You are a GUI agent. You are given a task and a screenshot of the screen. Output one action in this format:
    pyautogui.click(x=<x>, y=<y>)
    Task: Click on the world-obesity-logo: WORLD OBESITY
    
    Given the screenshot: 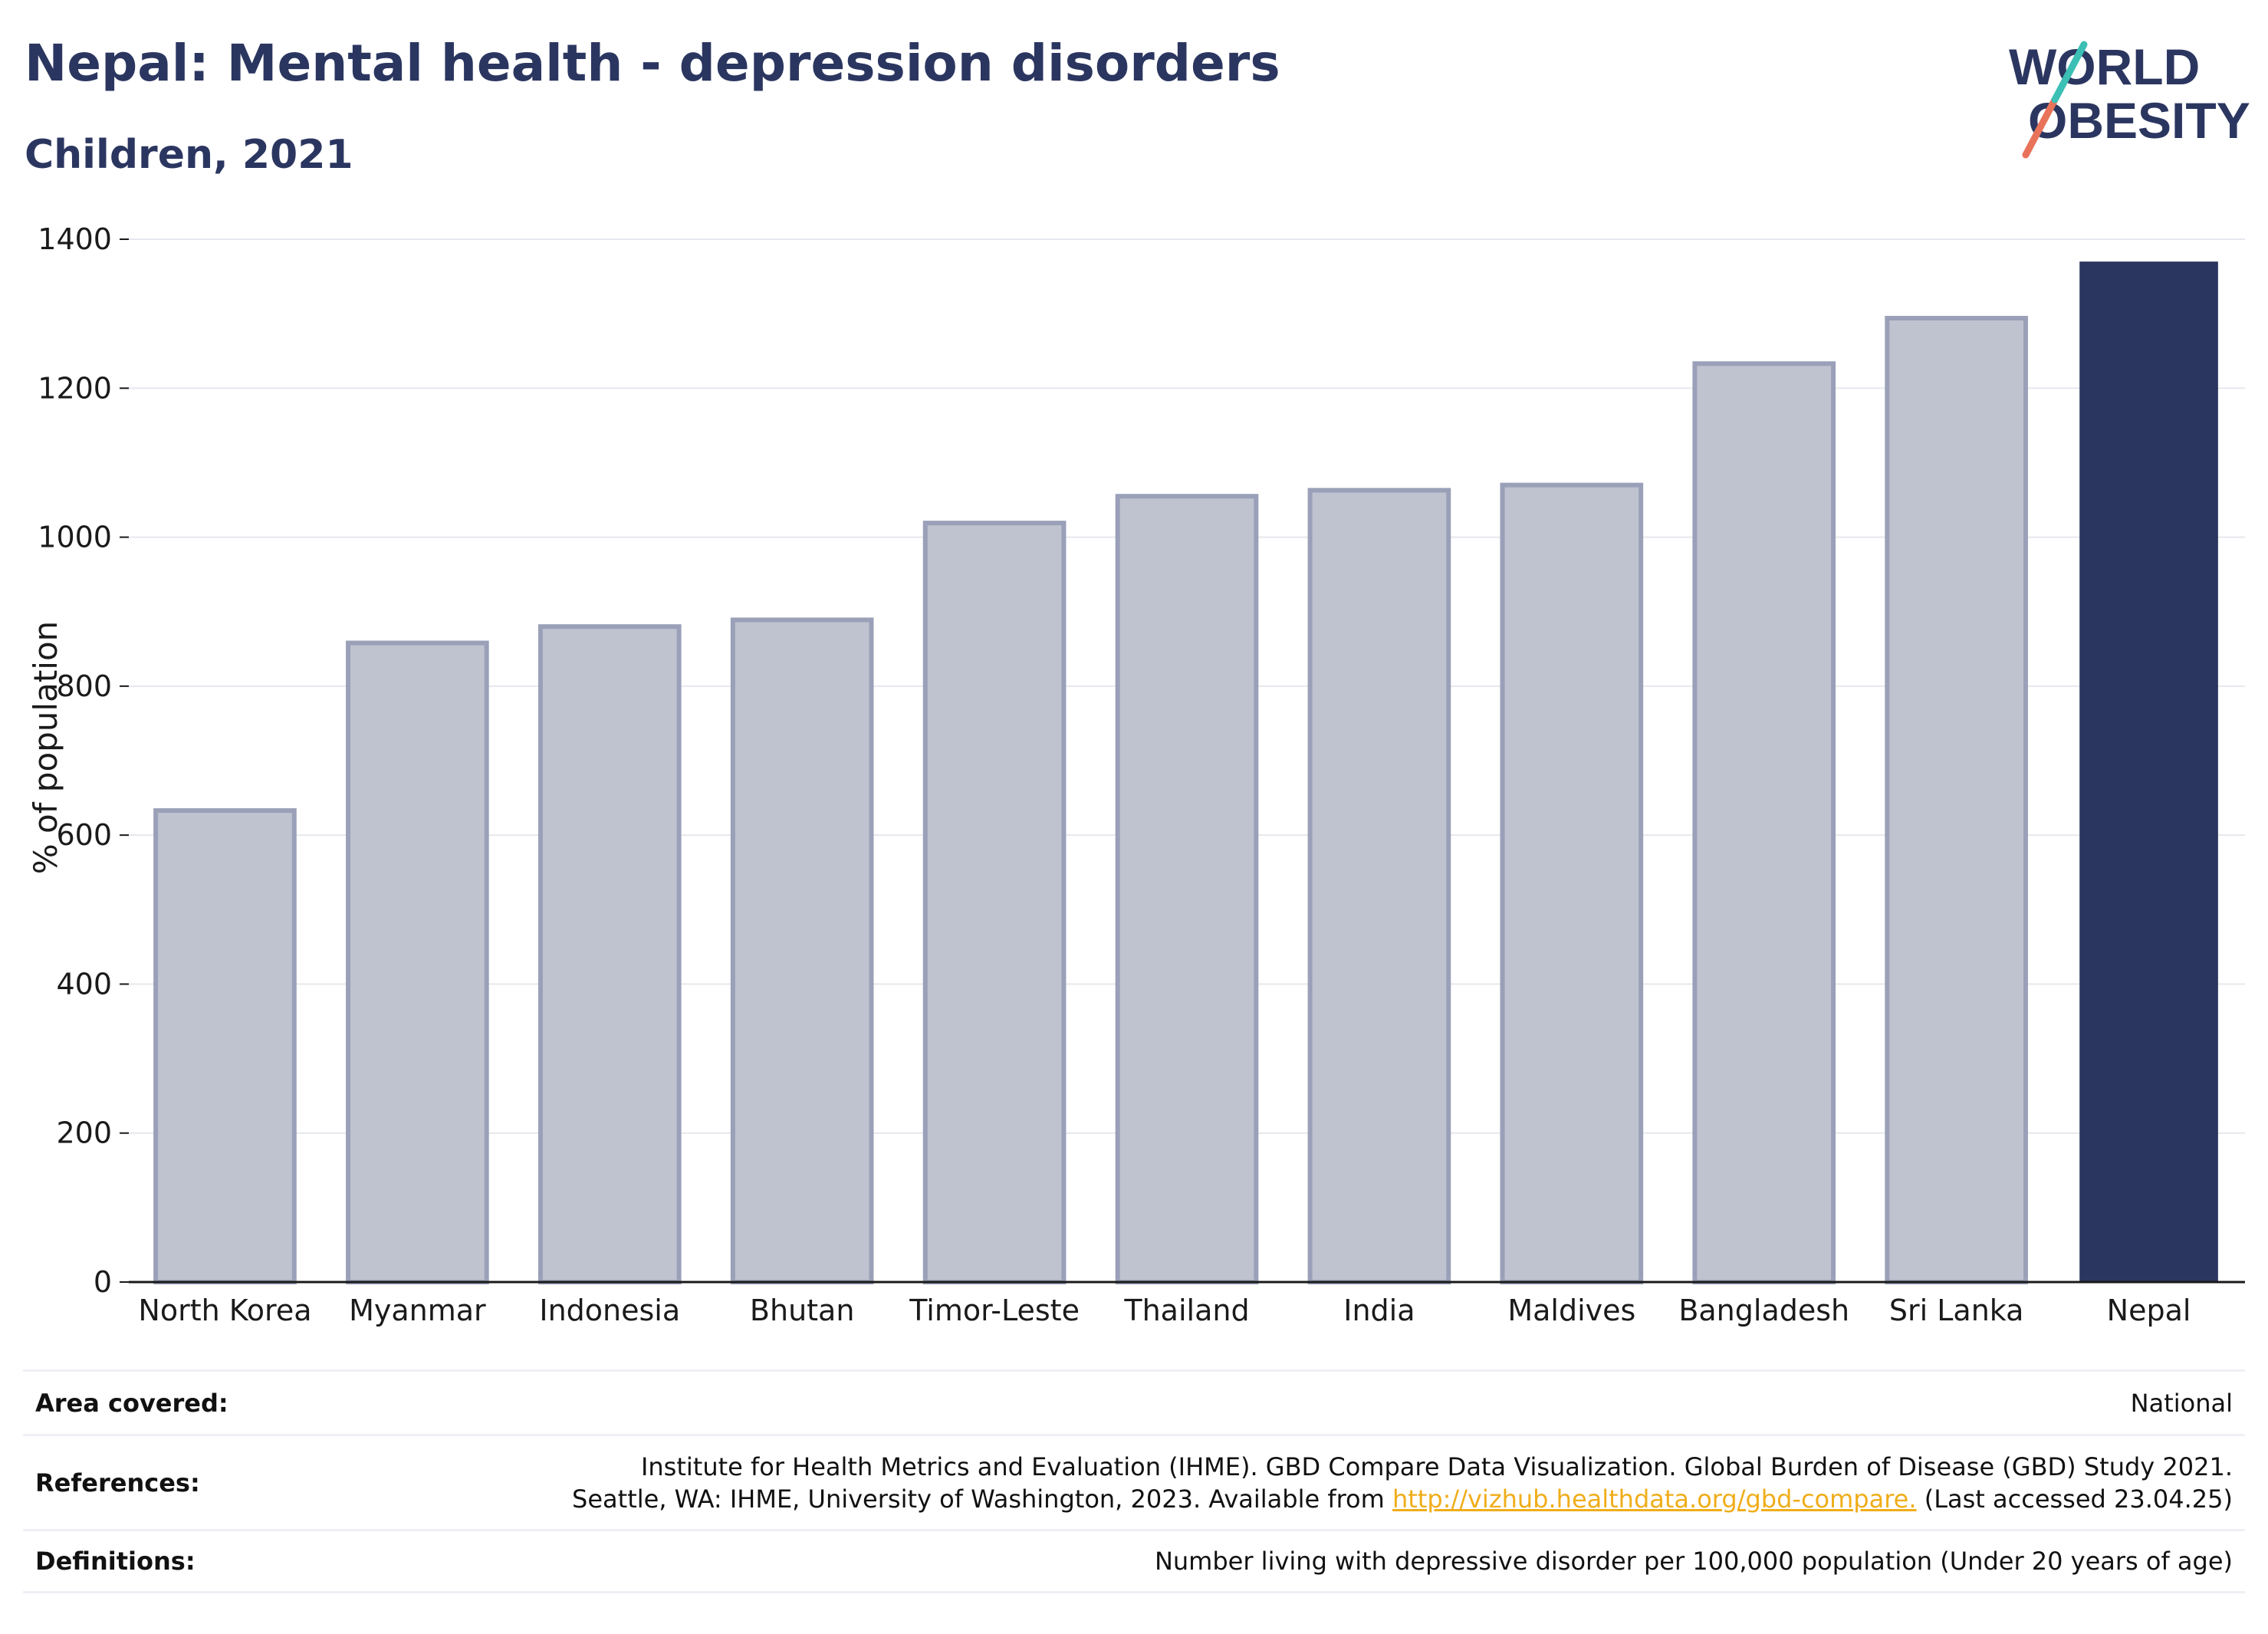 What is the action you would take?
    pyautogui.click(x=2129, y=99)
    